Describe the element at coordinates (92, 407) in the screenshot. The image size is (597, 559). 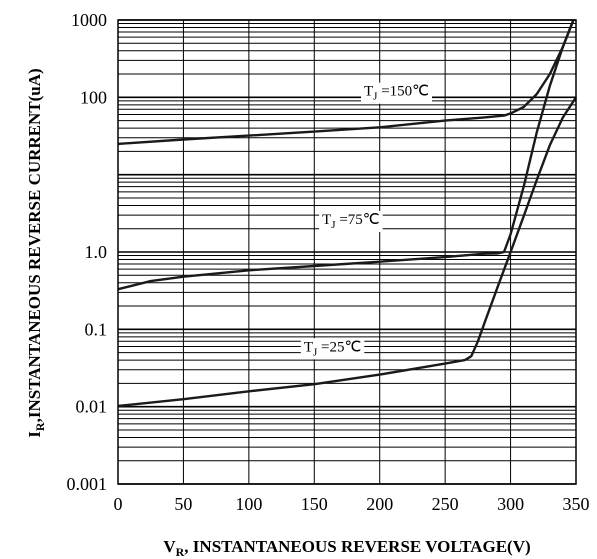
I see `y-tick-label: 0.01` at that location.